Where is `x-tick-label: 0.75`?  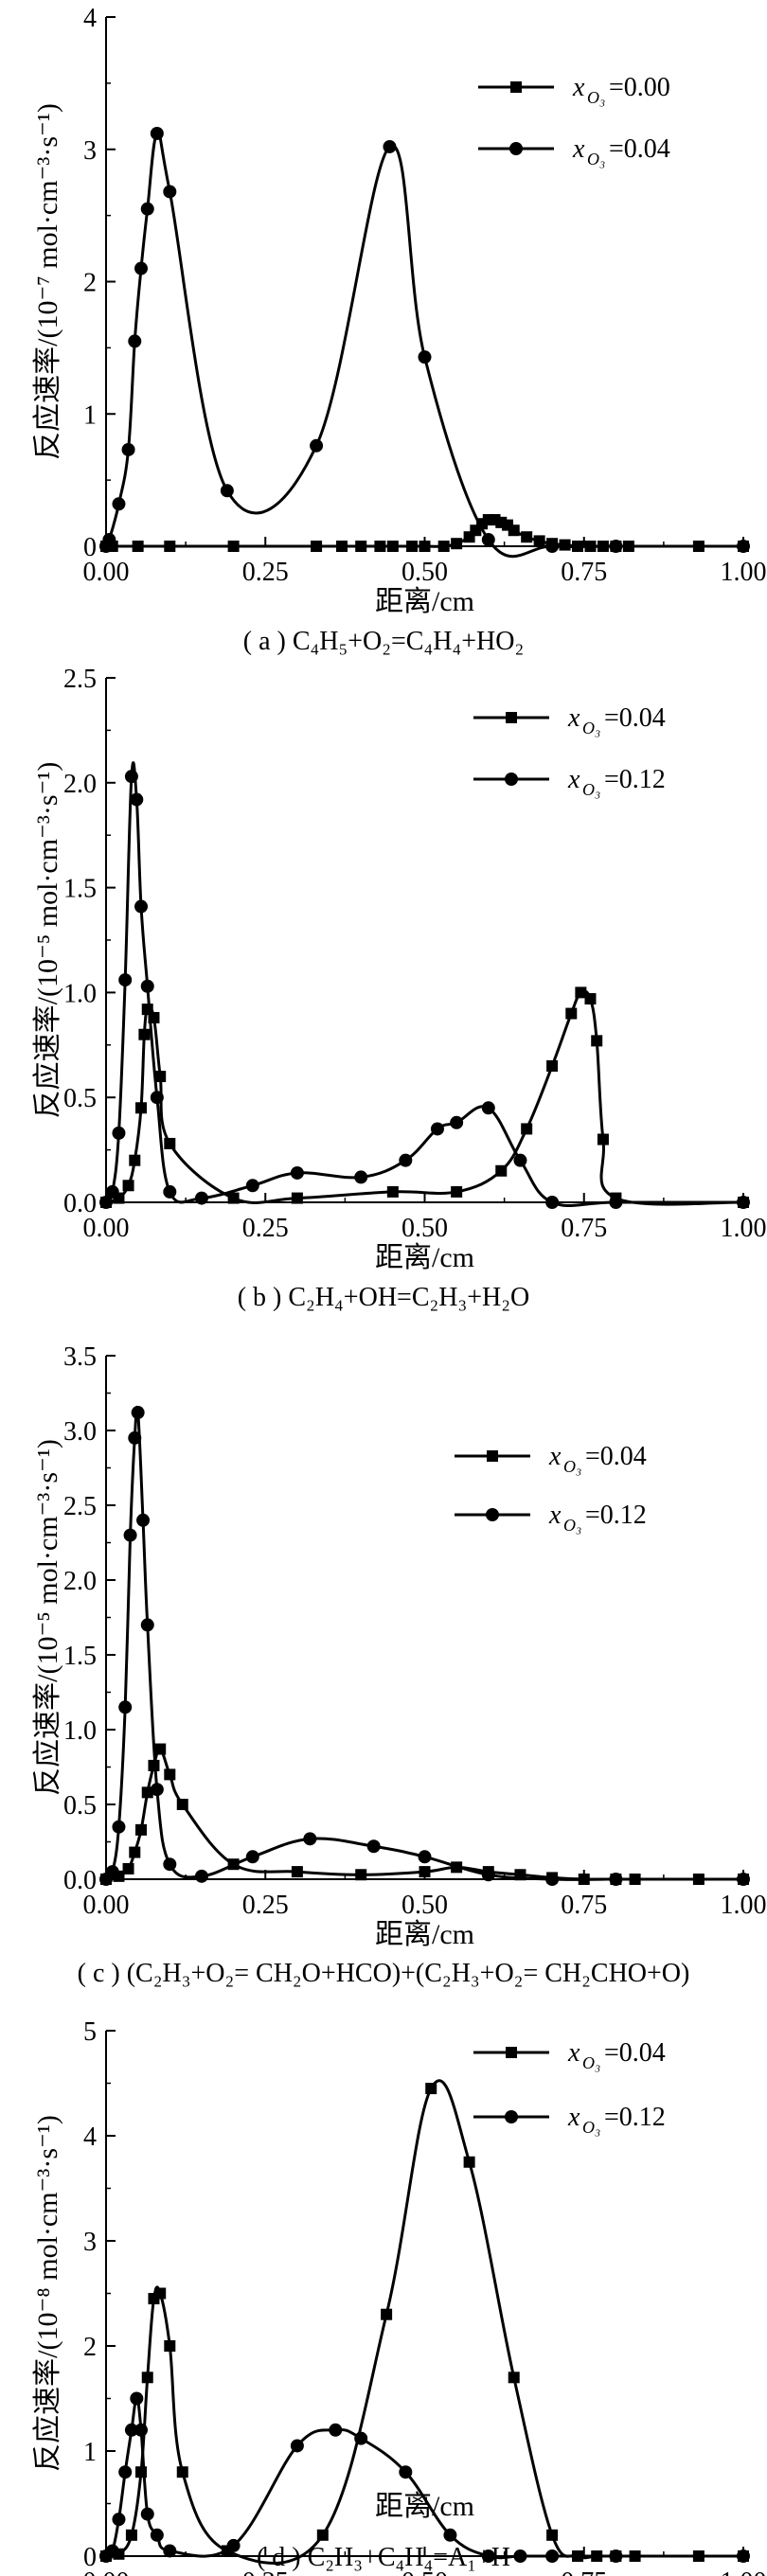 x-tick-label: 0.75 is located at coordinates (584, 1906).